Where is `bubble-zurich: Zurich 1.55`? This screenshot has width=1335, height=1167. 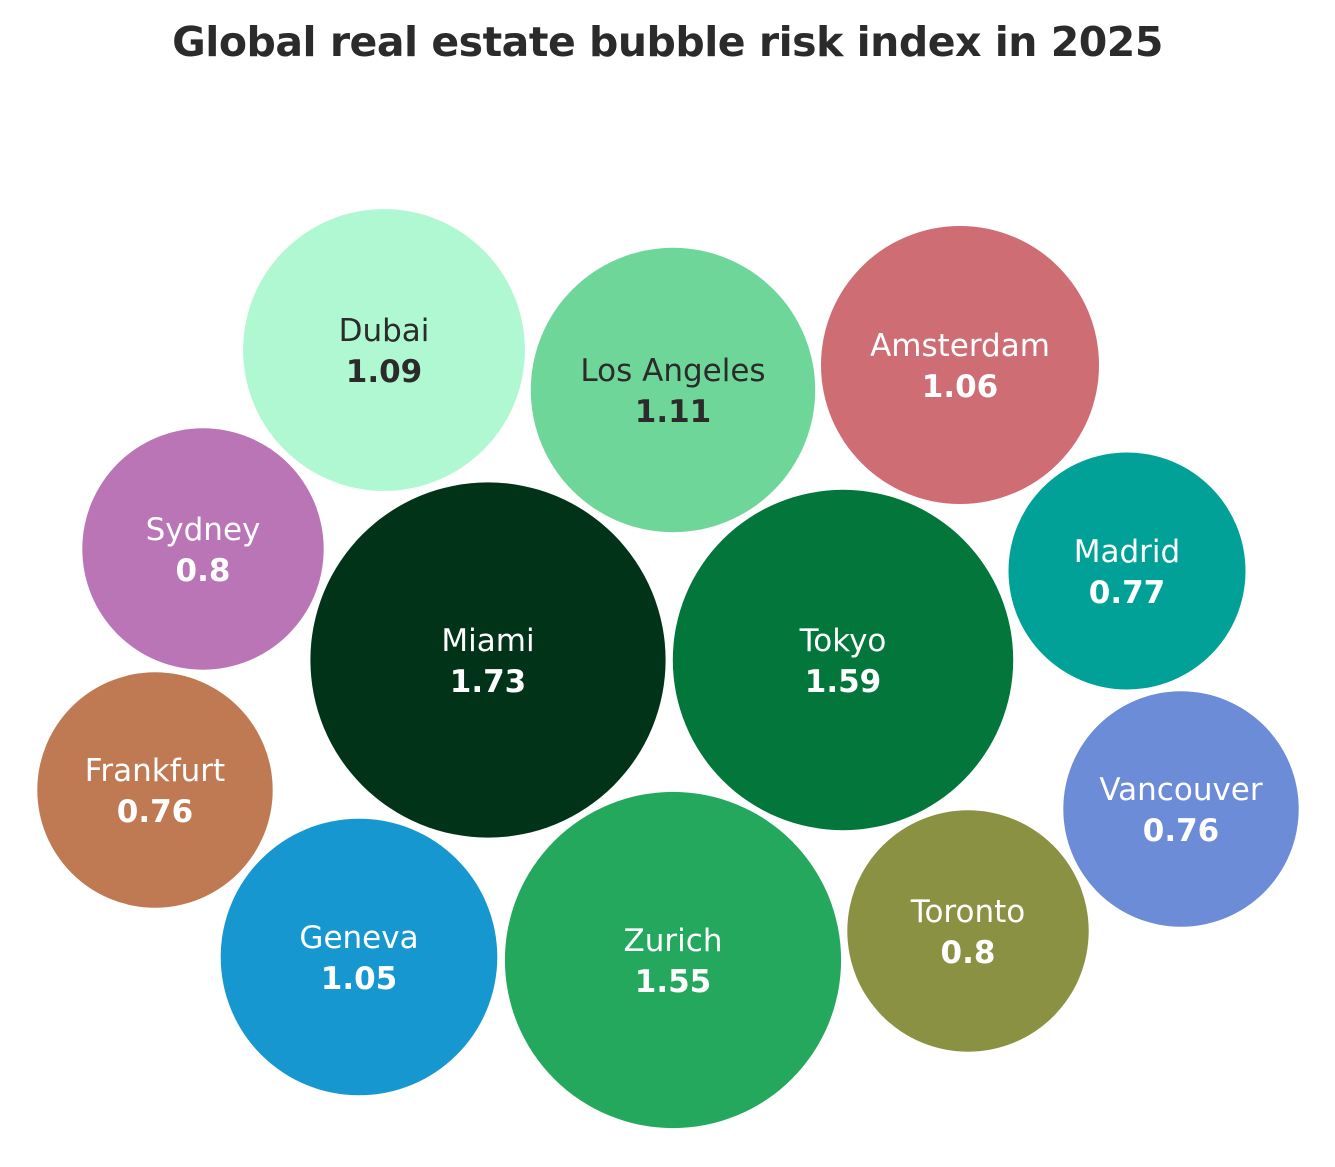 bubble-zurich: Zurich 1.55 is located at coordinates (673, 960).